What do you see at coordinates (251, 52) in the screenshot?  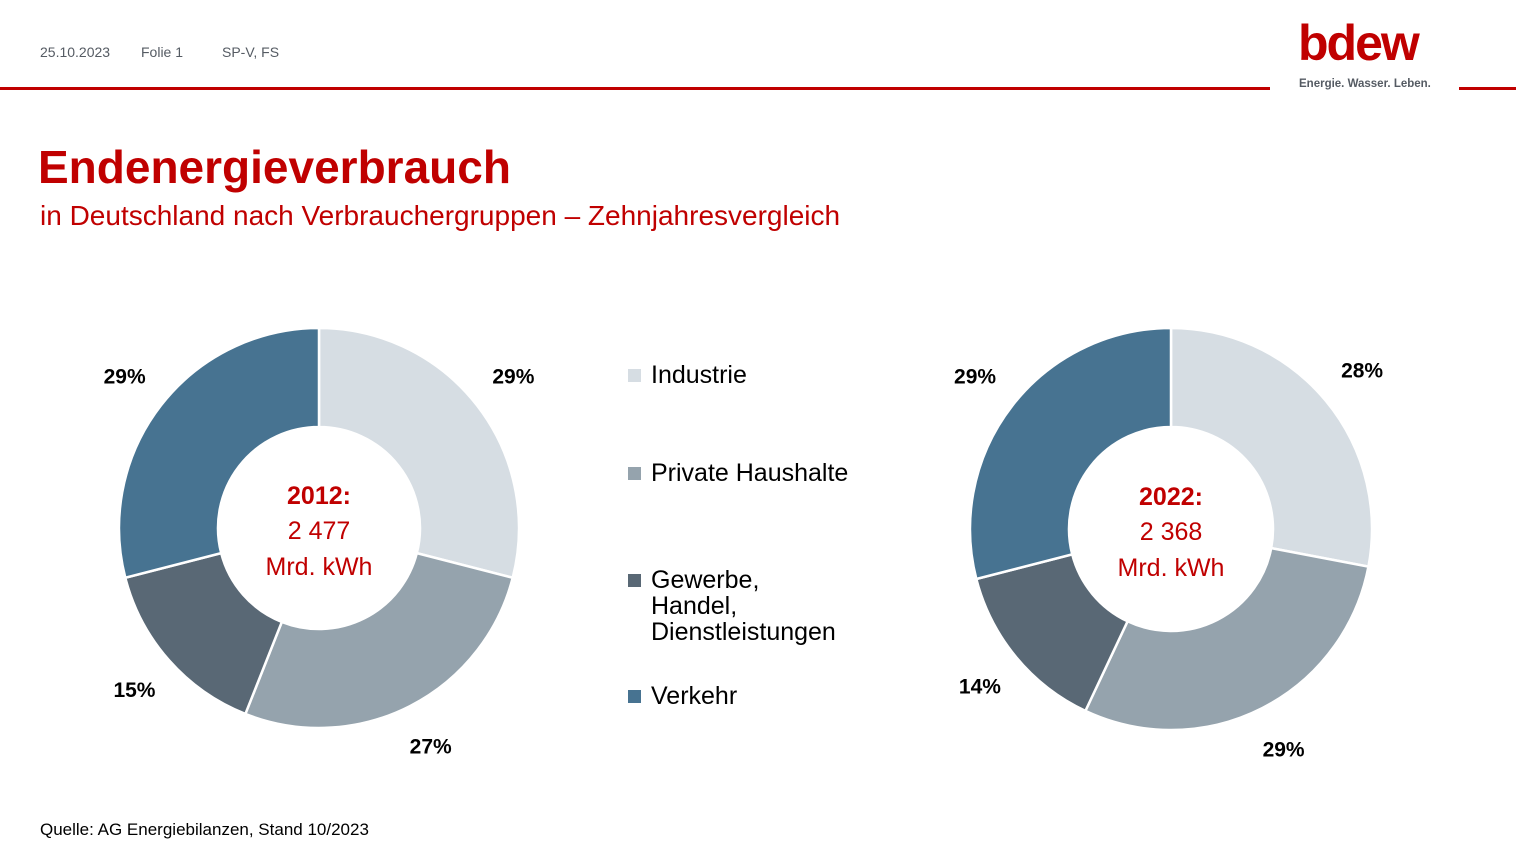 I see `slide-department: SP-V, FS` at bounding box center [251, 52].